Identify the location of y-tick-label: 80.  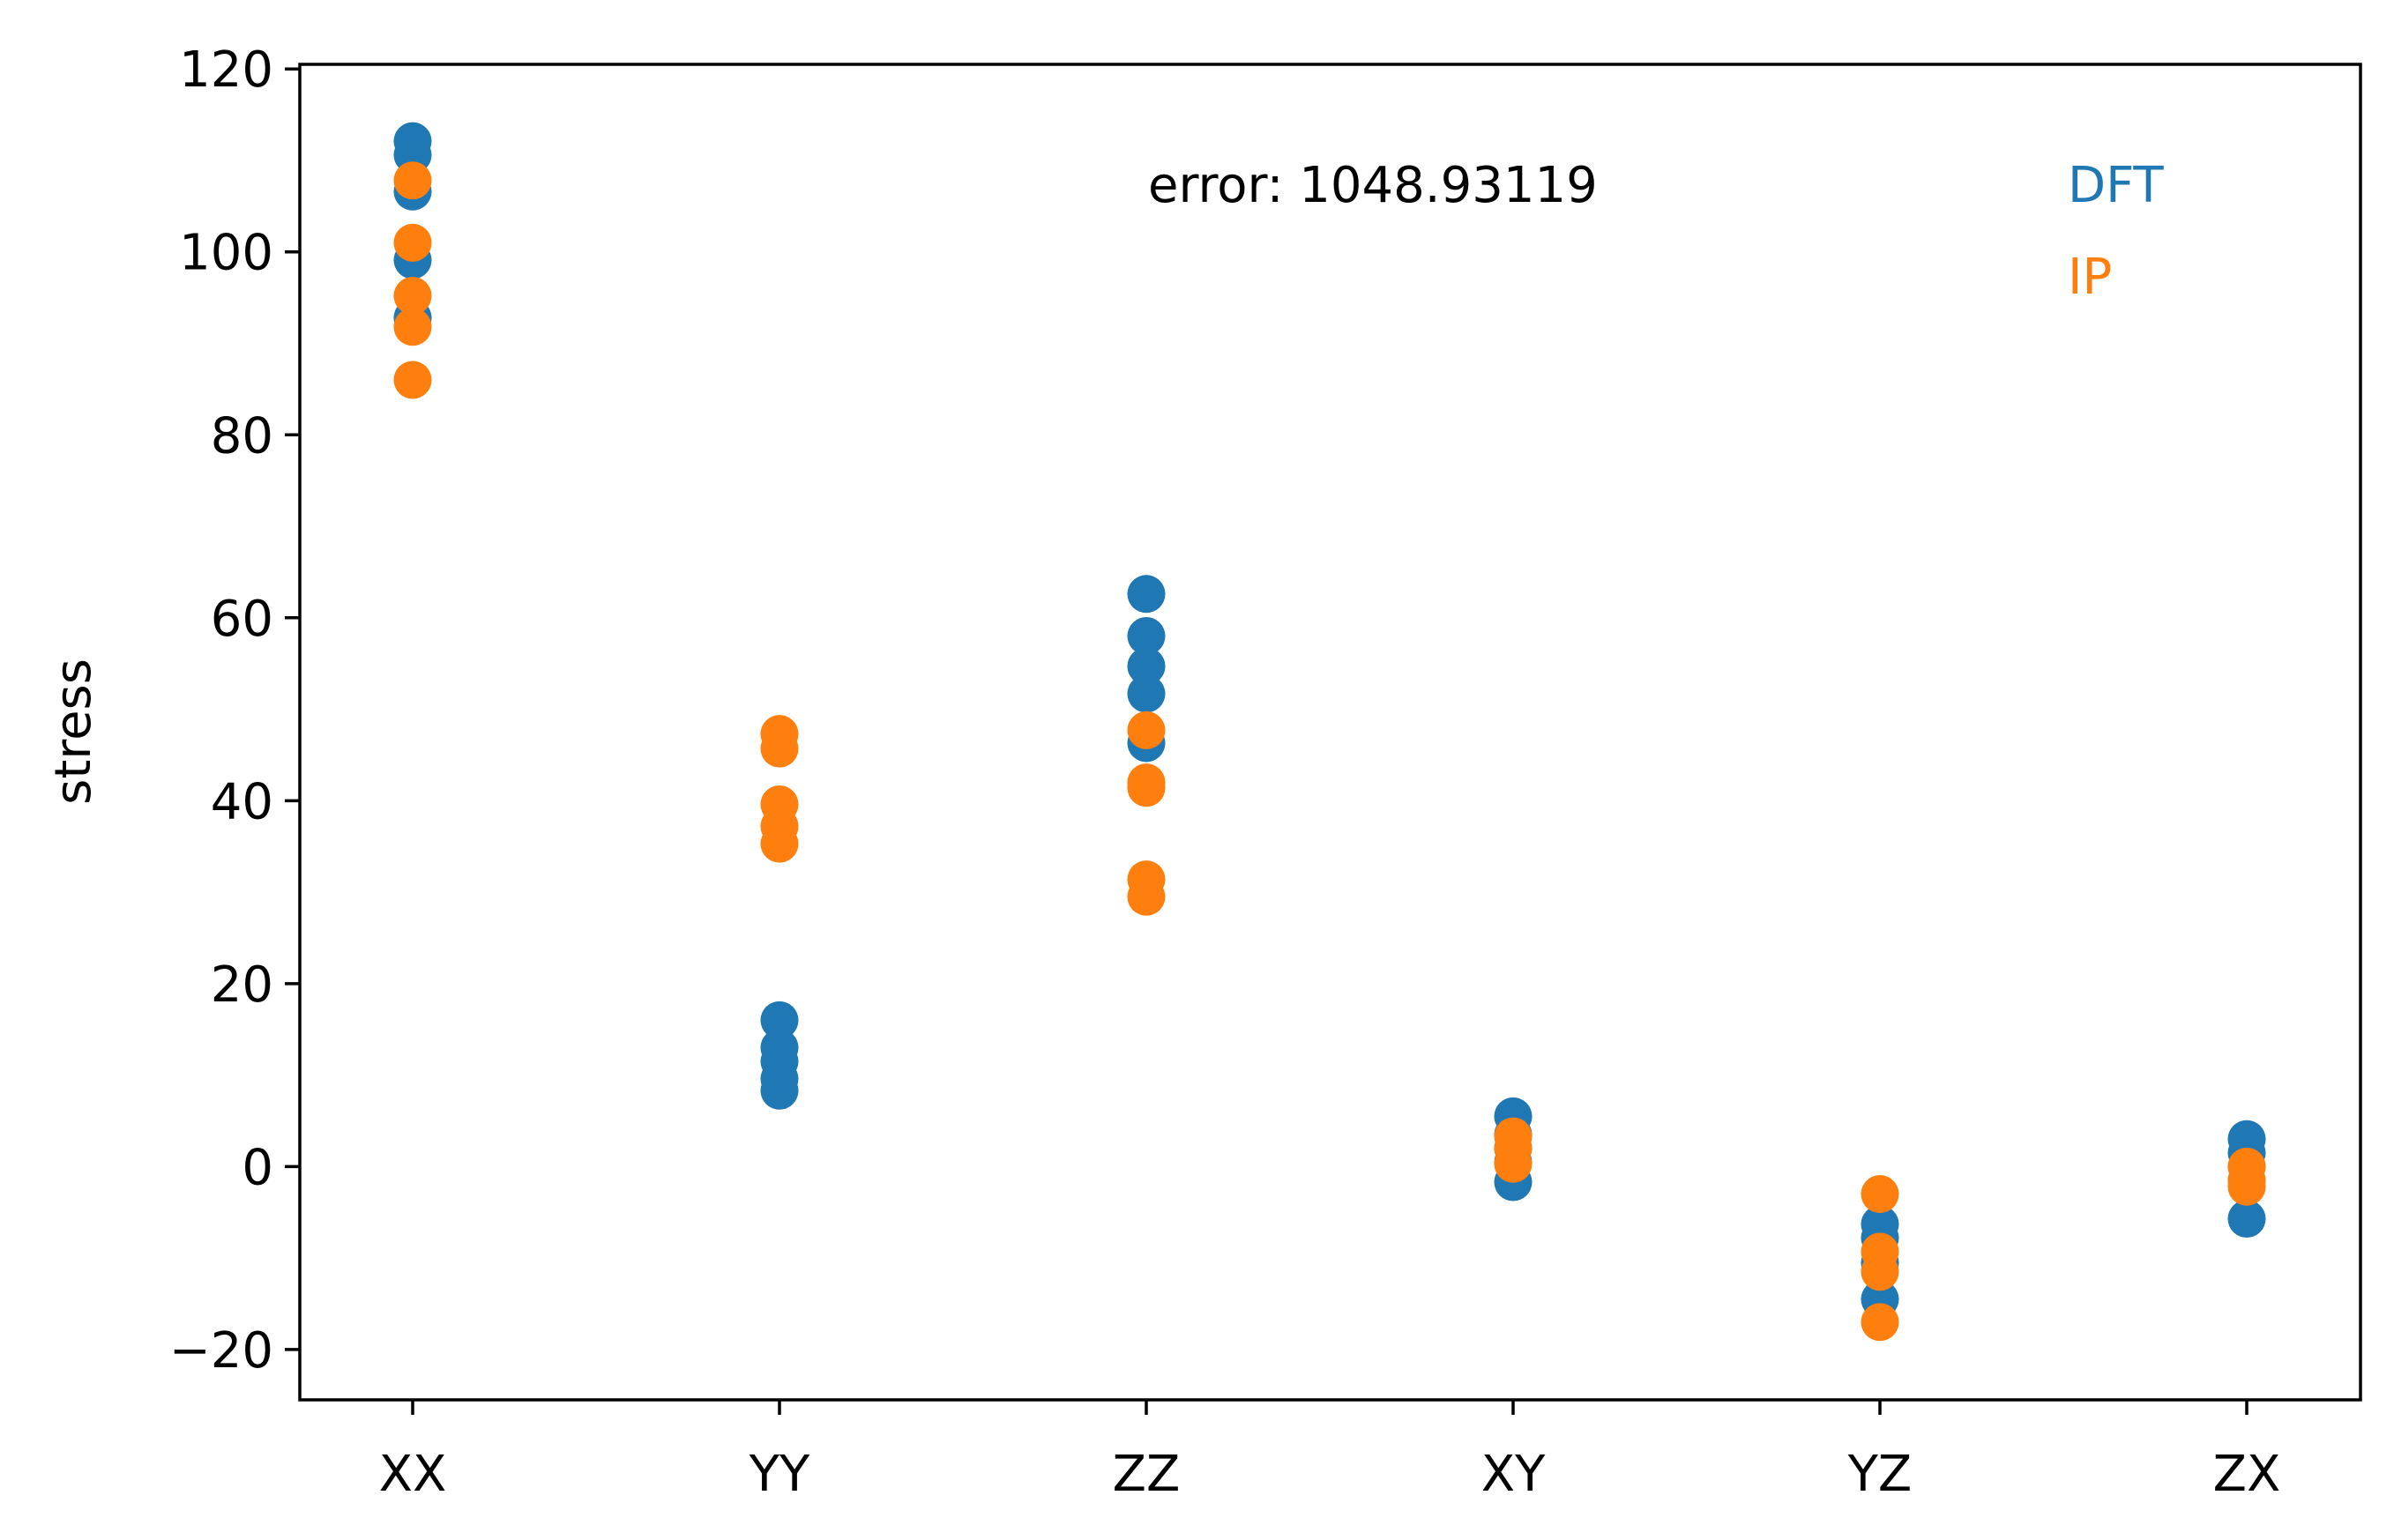
(242, 436).